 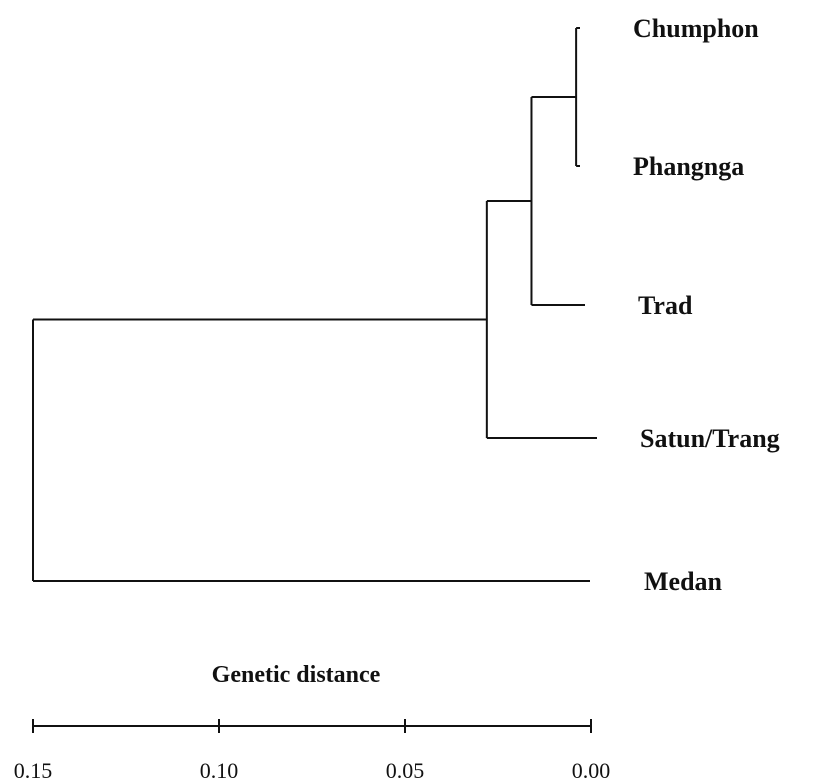 I want to click on leaf-label-phangnga: Phangnga, so click(x=688, y=166).